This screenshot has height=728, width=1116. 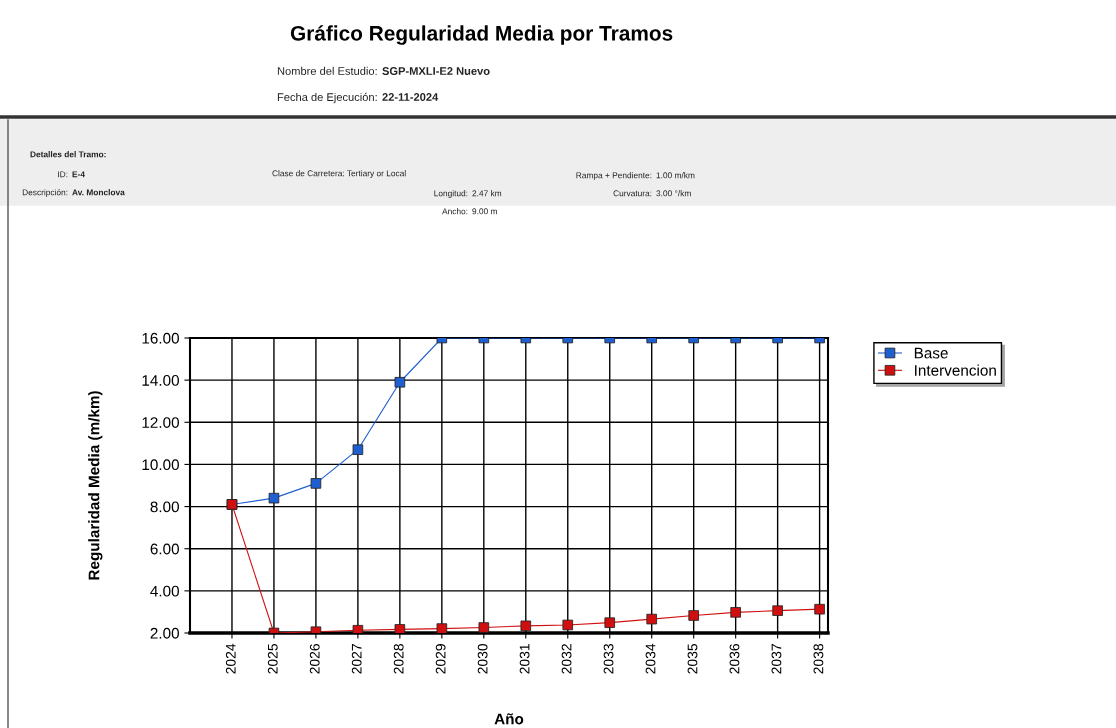 What do you see at coordinates (164, 591) in the screenshot?
I see `y-tick-label: 4.00` at bounding box center [164, 591].